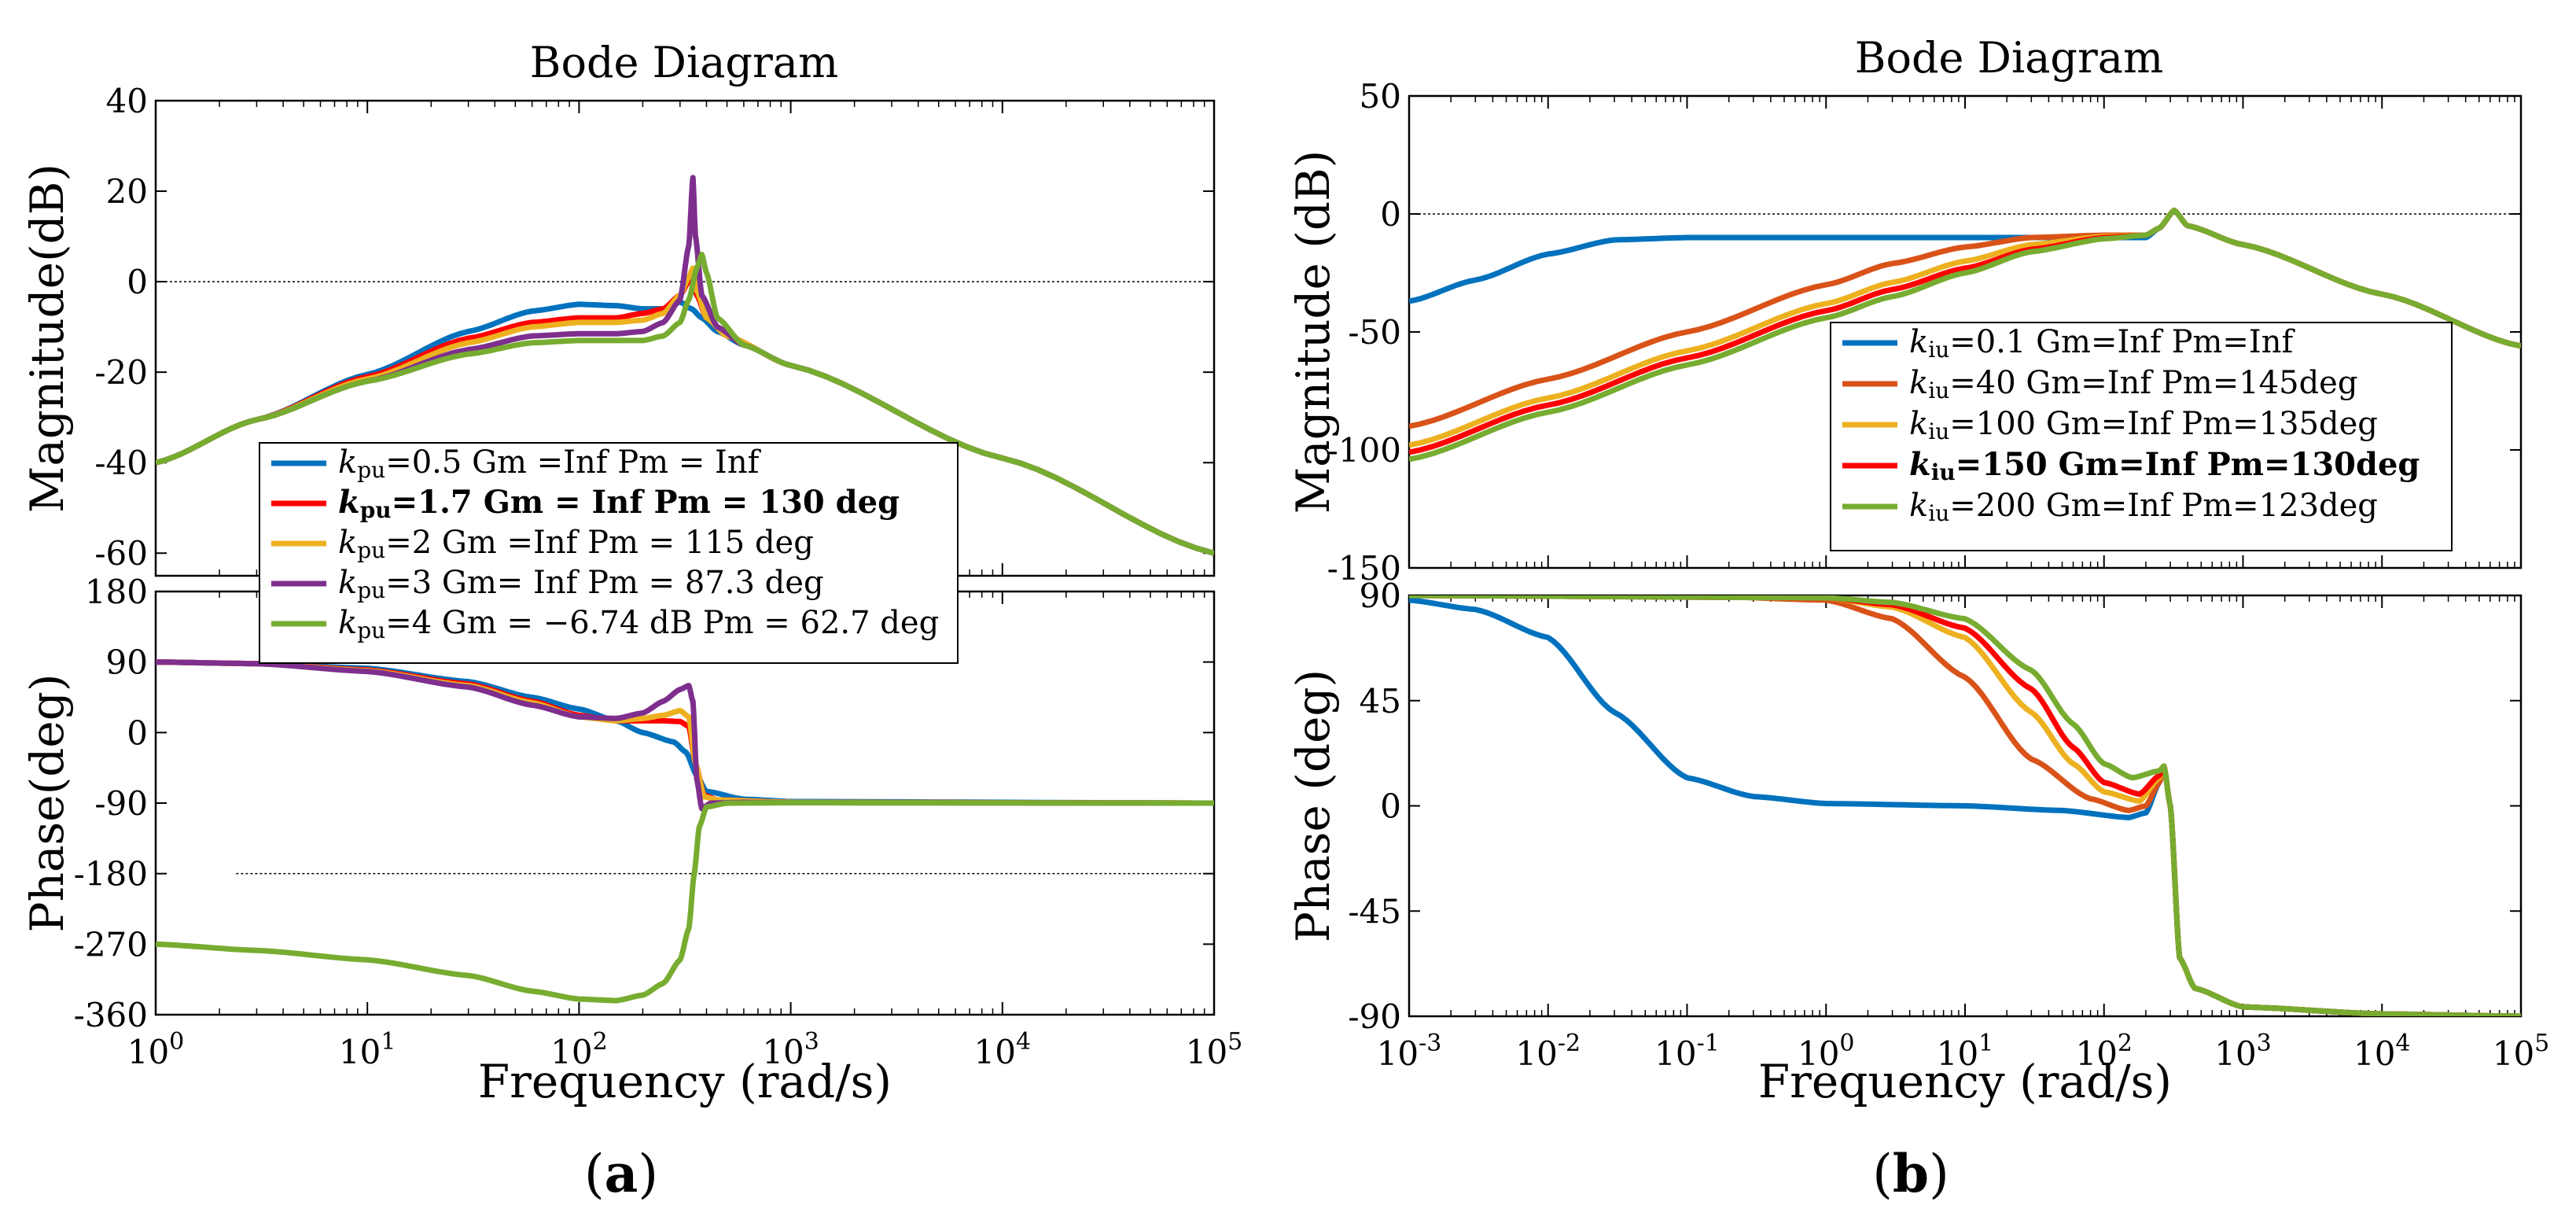 This screenshot has width=2576, height=1231. I want to click on magnitude-axes-ytick-label: -150, so click(1364, 568).